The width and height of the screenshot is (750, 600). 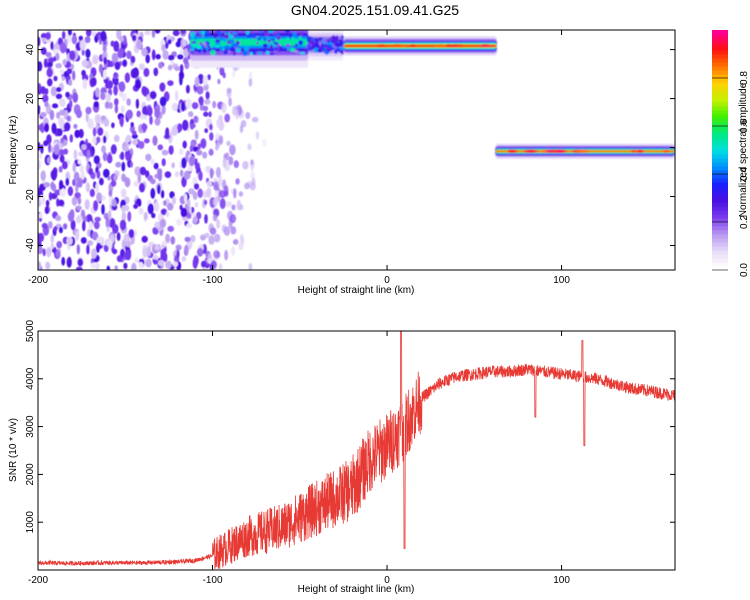 What do you see at coordinates (152, 150) in the screenshot?
I see `noise-region` at bounding box center [152, 150].